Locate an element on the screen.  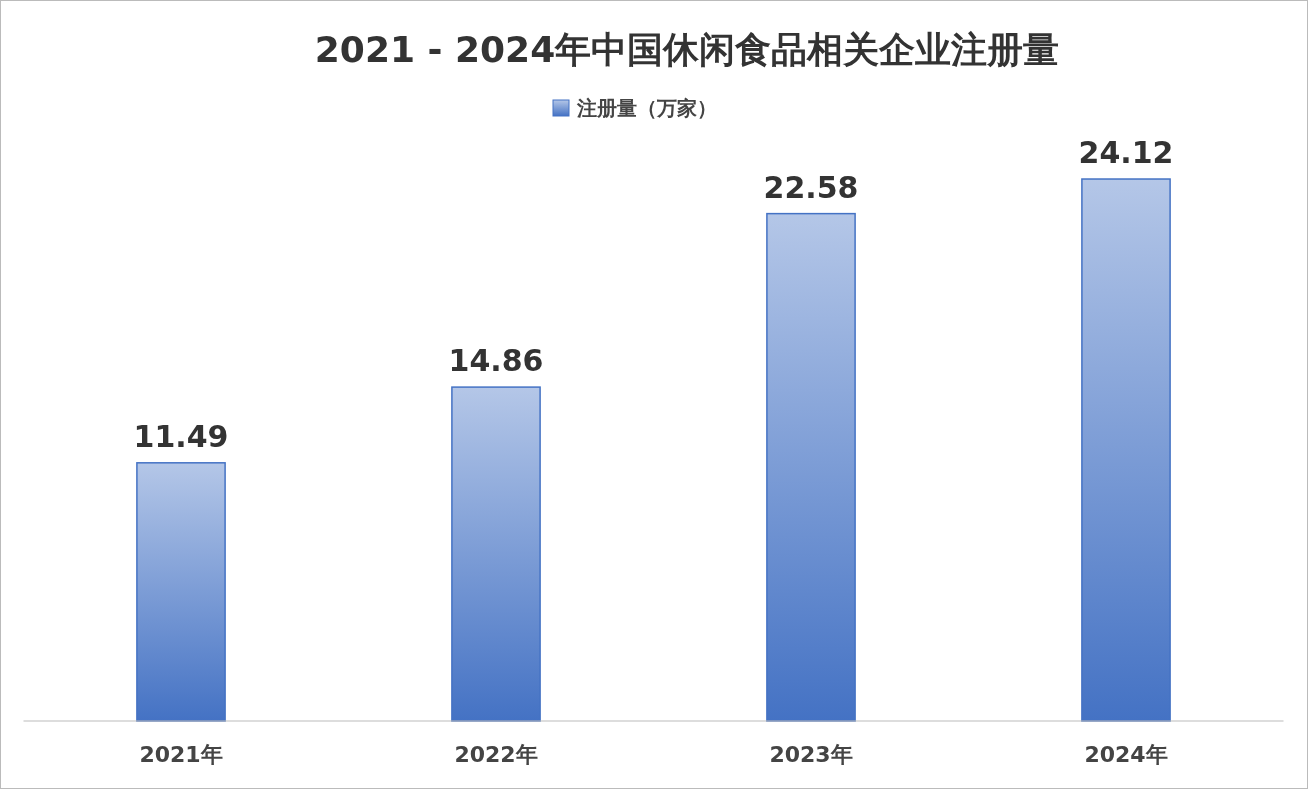
data-label: 11.49 is located at coordinates (181, 436).